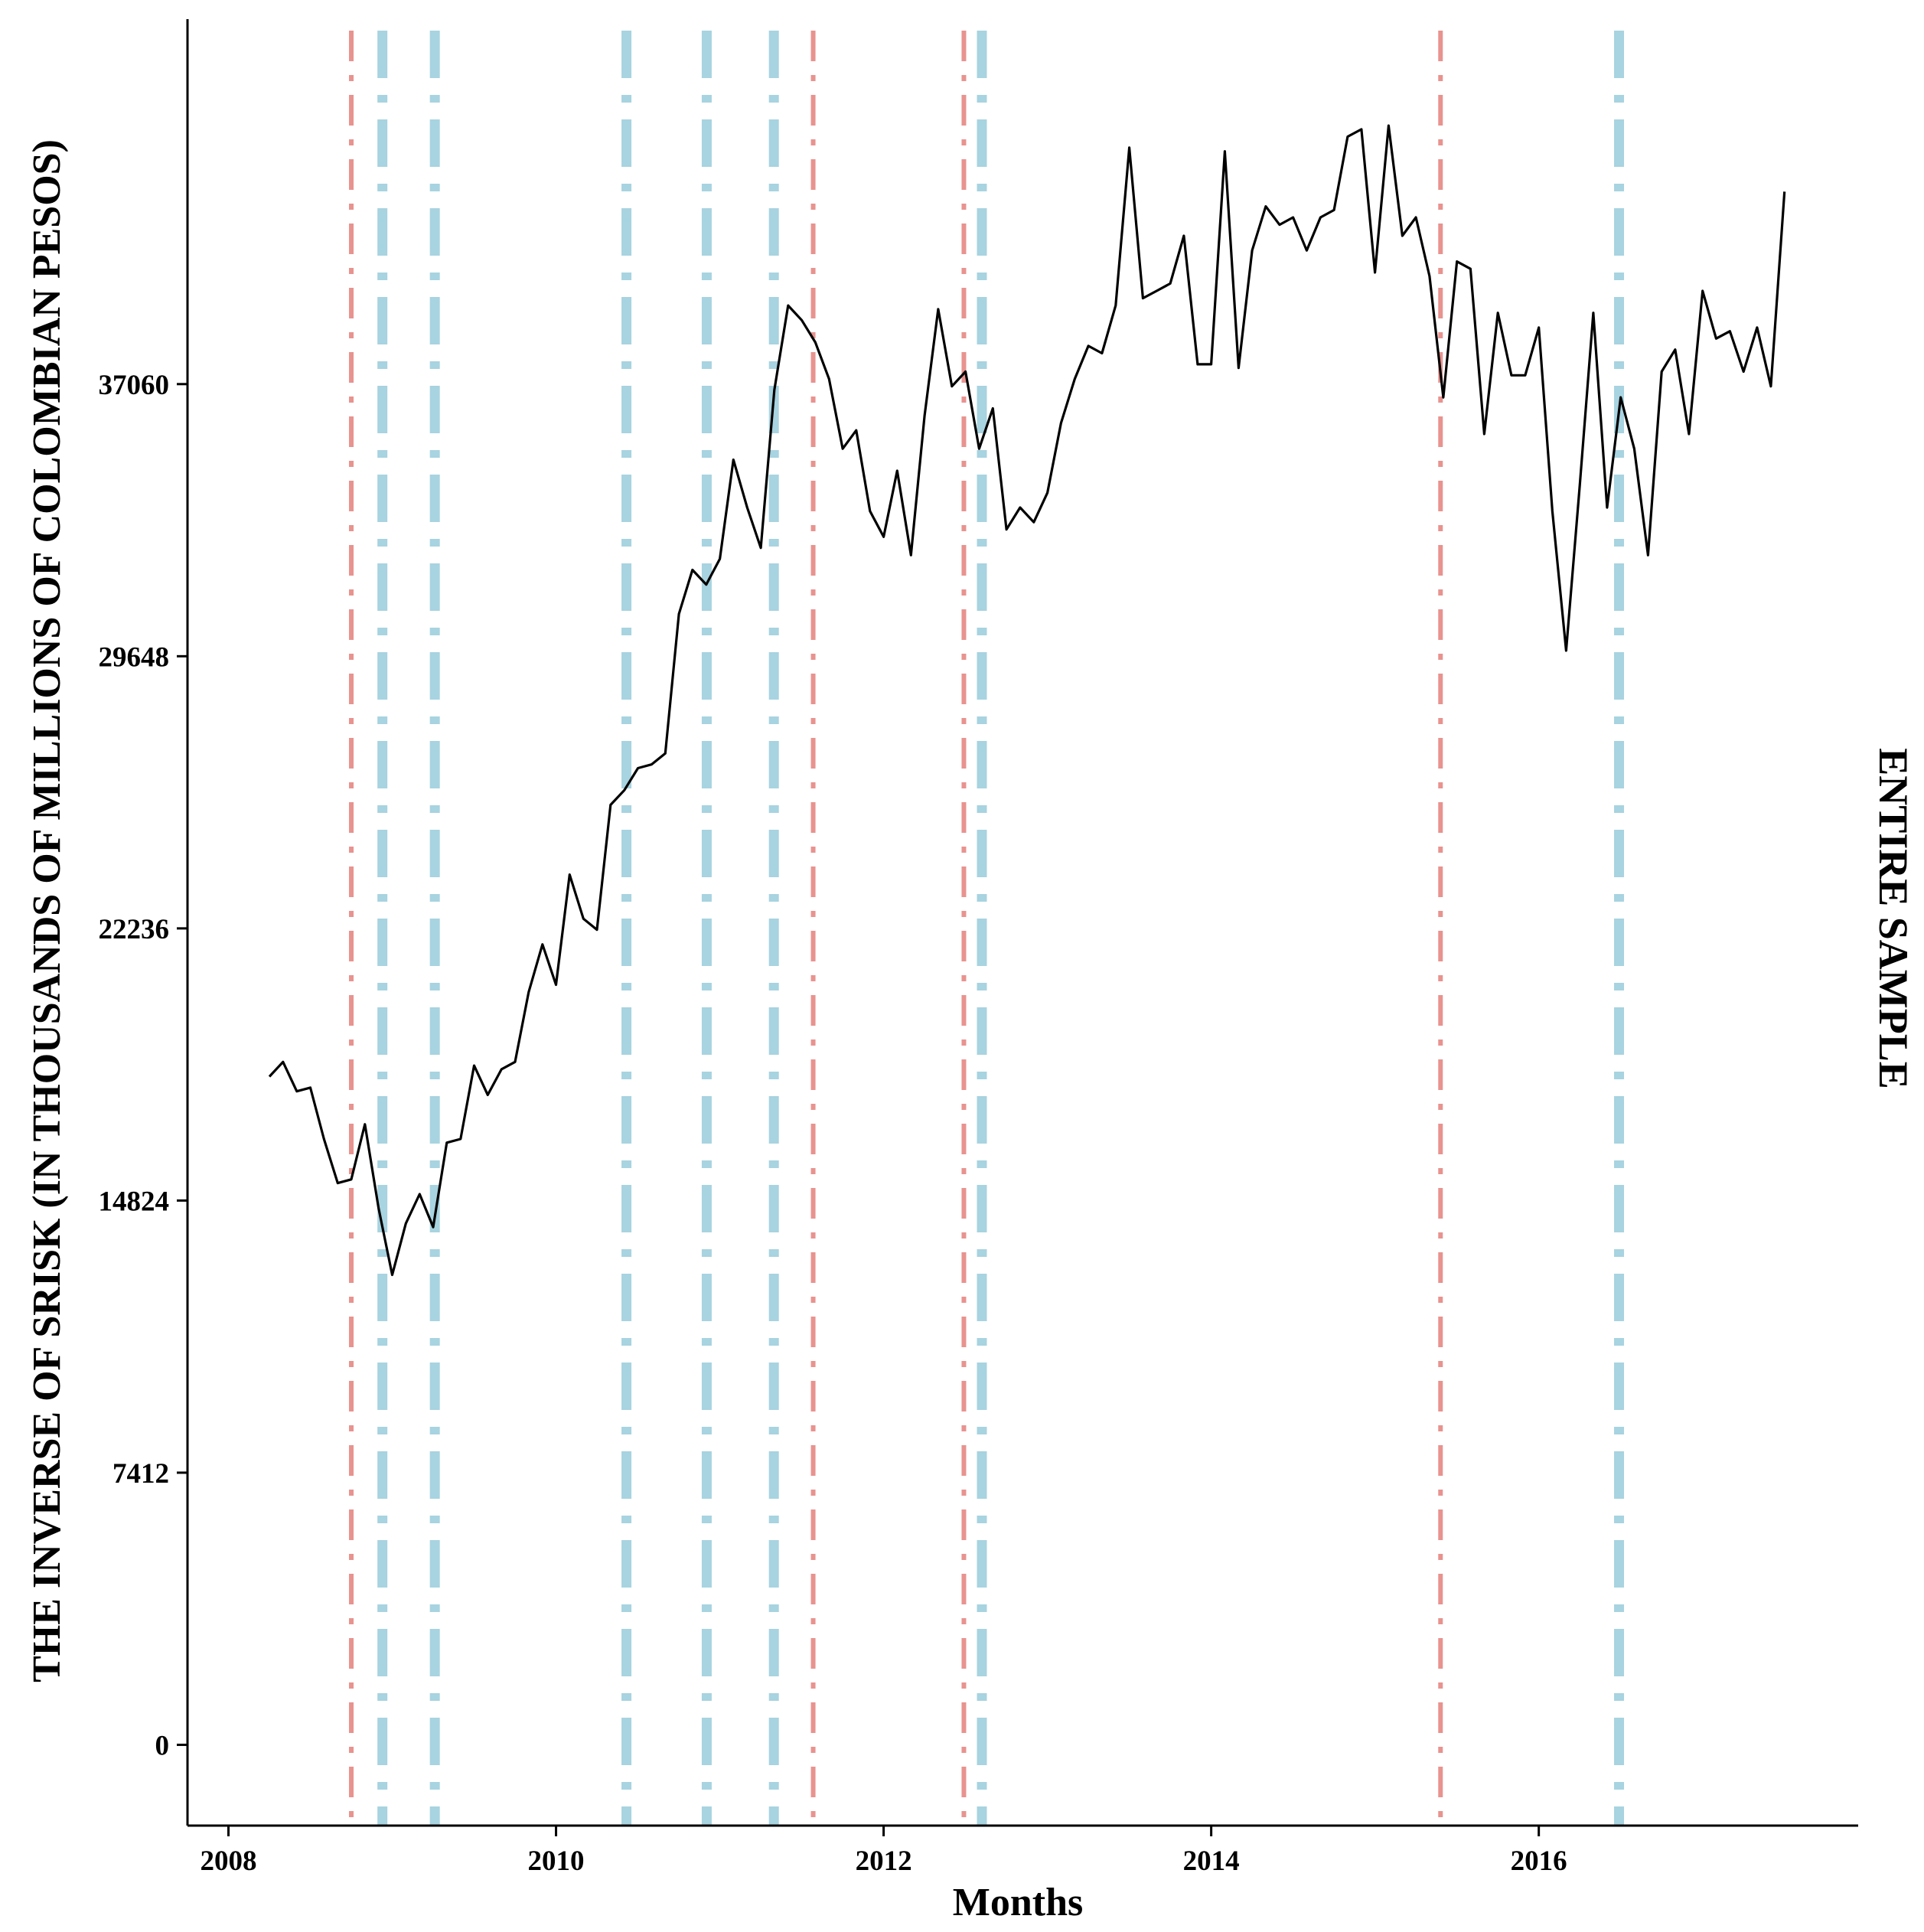 The height and width of the screenshot is (1932, 1924). What do you see at coordinates (135, 385) in the screenshot?
I see `y-tick-label: 37060` at bounding box center [135, 385].